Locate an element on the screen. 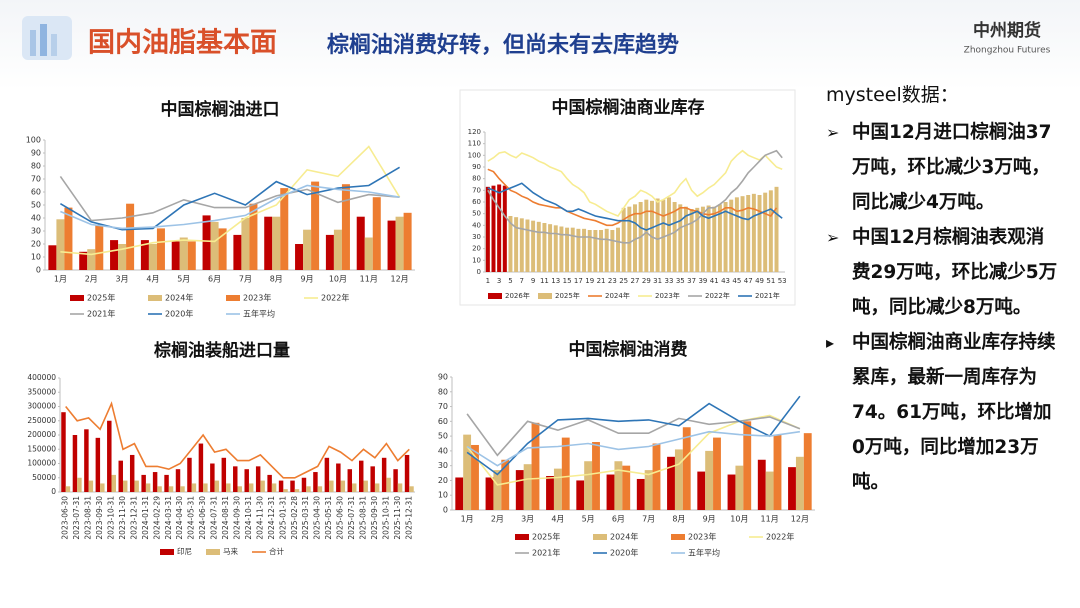  x-tick-label: 2025-04-30 is located at coordinates (317, 518).